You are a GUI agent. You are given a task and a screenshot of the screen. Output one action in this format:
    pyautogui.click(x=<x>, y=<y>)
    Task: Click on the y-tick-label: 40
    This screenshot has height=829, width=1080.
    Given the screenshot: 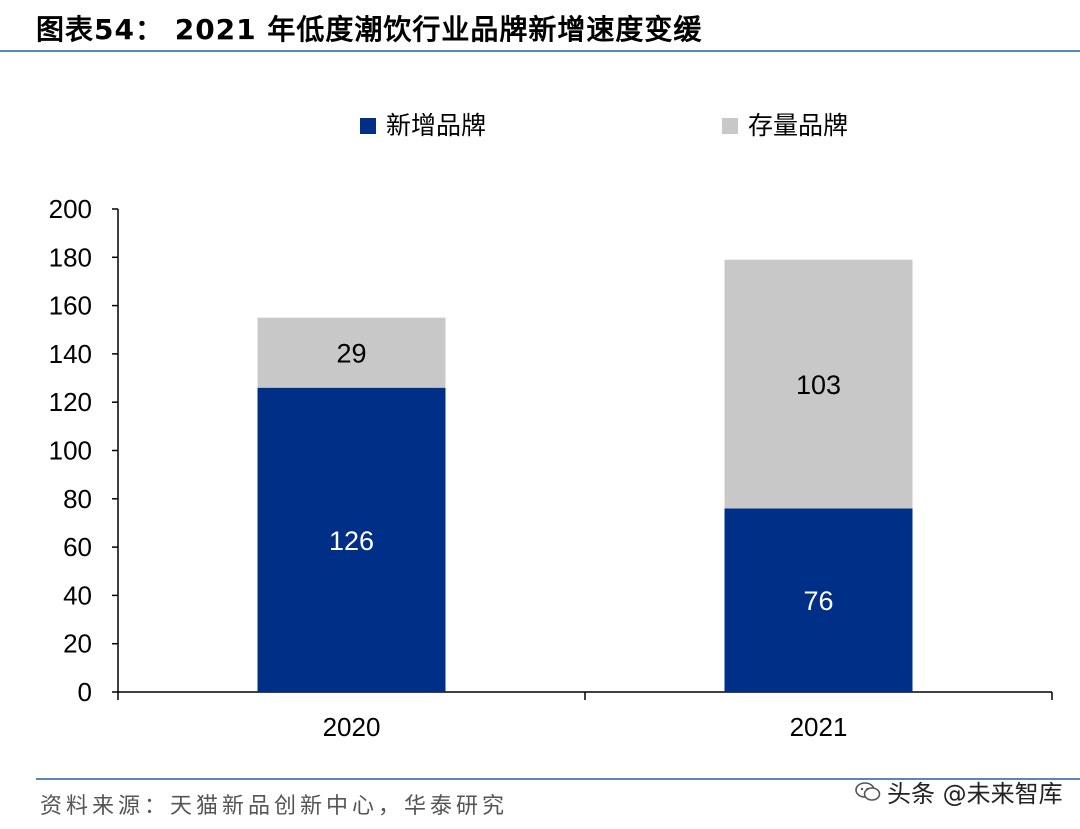 What is the action you would take?
    pyautogui.click(x=77, y=595)
    